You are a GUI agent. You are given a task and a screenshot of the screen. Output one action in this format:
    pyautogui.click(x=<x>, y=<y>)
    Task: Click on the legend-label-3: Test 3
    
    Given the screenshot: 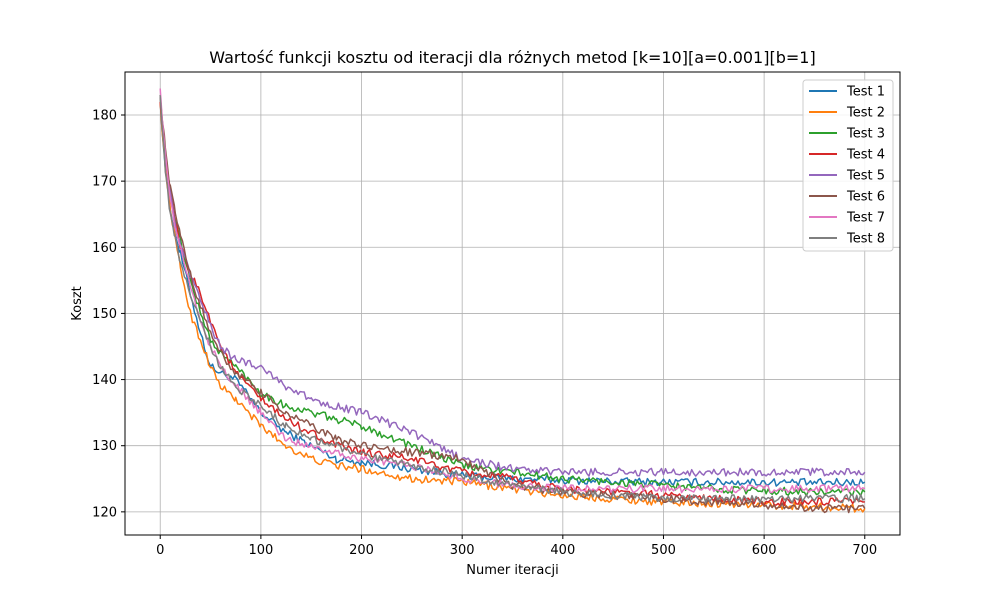 What is the action you would take?
    pyautogui.click(x=865, y=134)
    